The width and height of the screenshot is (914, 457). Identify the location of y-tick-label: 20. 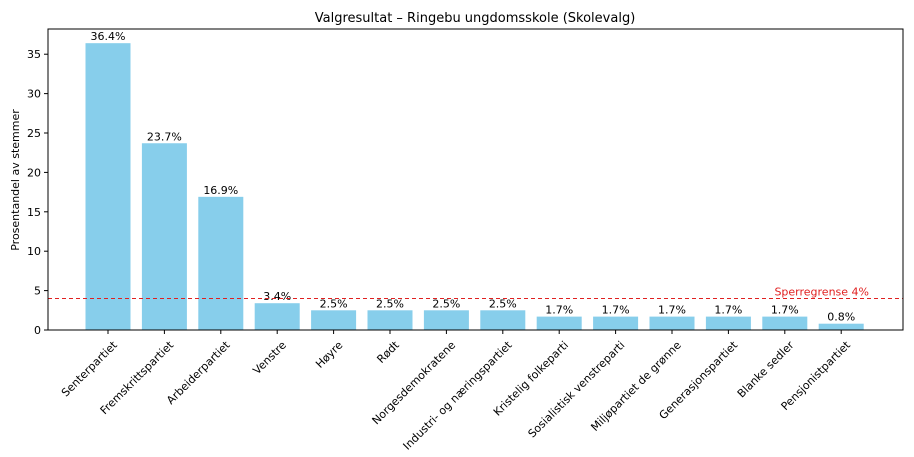
(34, 172).